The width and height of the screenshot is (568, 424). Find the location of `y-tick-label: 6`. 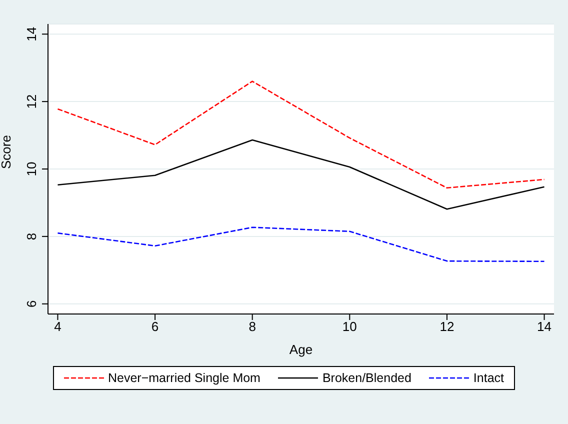

y-tick-label: 6 is located at coordinates (31, 304).